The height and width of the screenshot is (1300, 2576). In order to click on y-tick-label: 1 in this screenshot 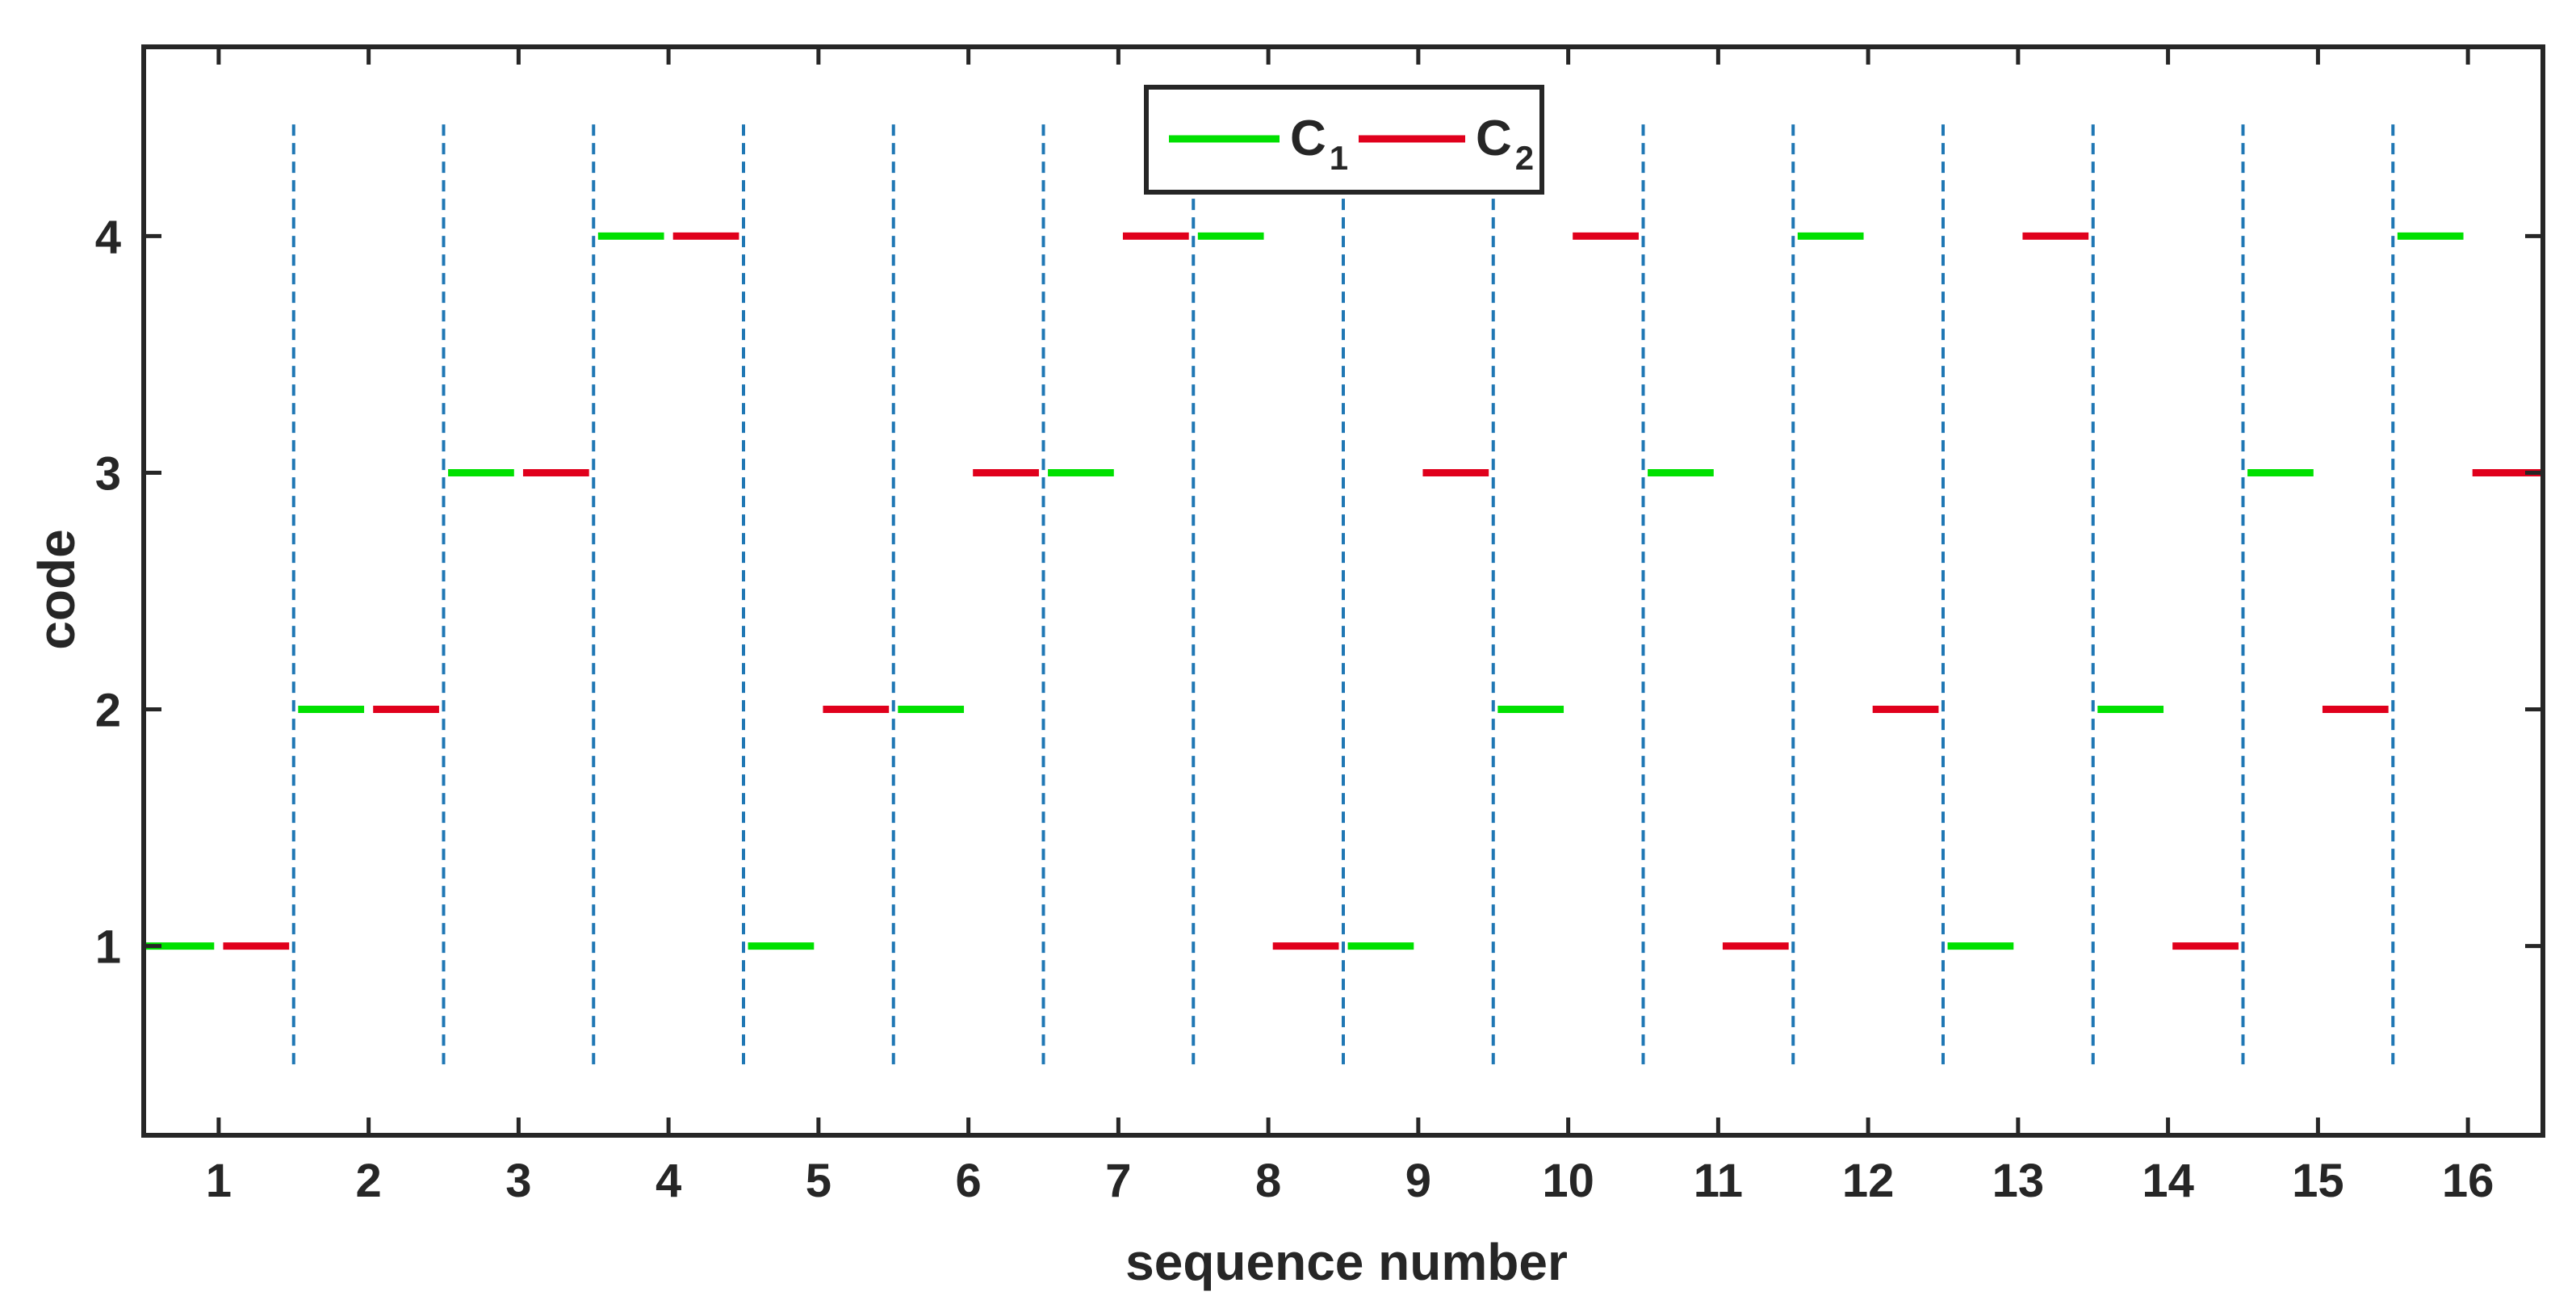, I will do `click(108, 947)`.